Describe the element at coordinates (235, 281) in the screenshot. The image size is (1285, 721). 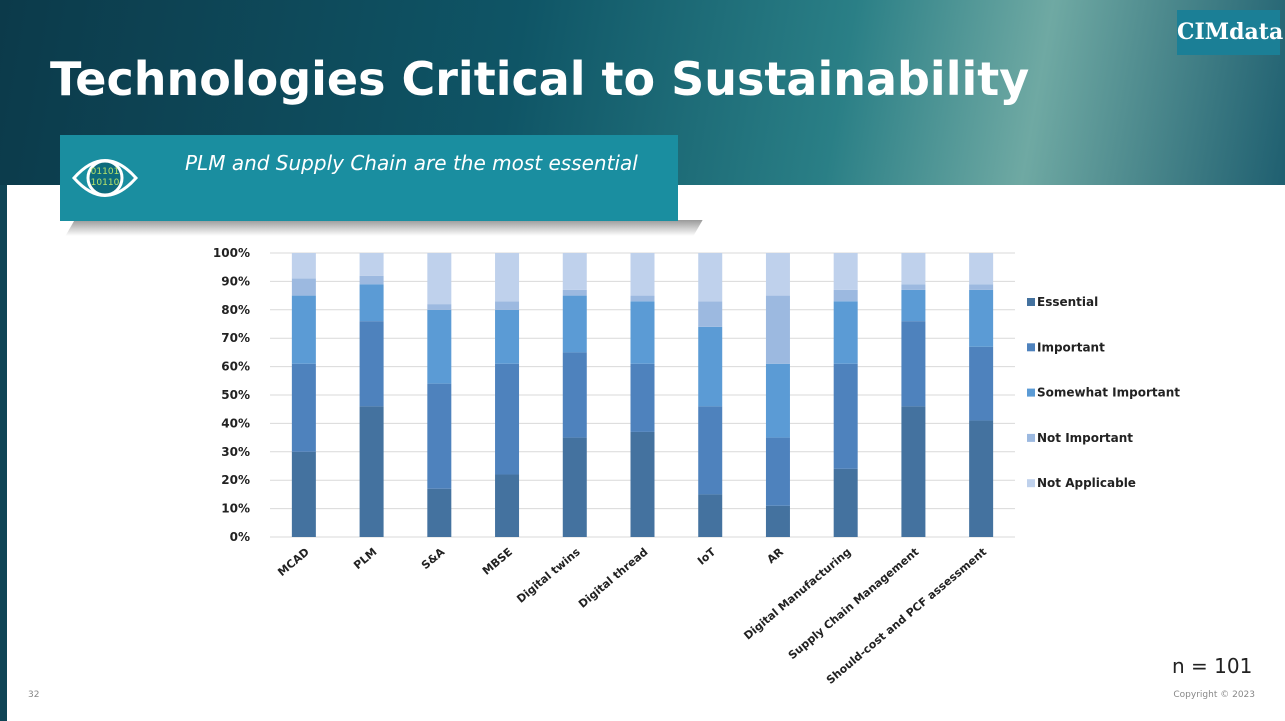
I see `y-tick-label: 90%` at that location.